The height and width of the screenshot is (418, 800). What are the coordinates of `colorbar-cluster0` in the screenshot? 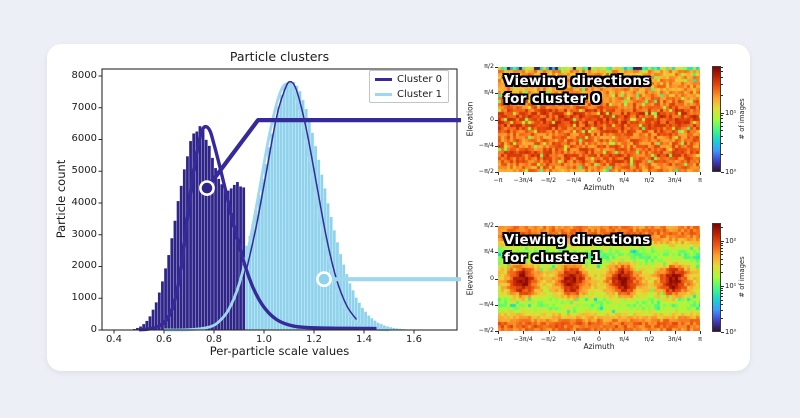 It's located at (716, 119).